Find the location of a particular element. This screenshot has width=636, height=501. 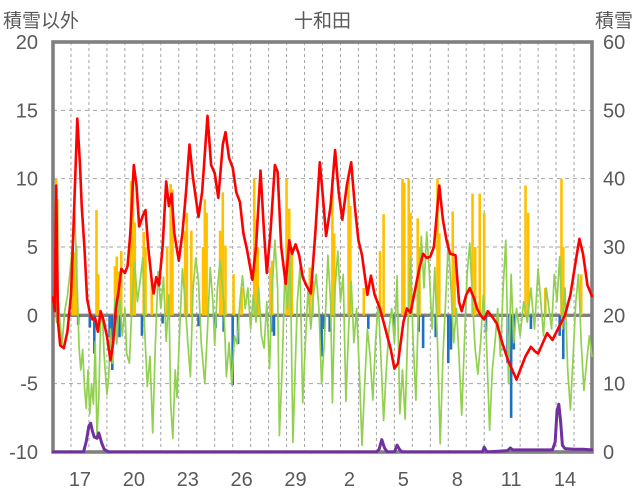

right-axis-tick: 50 is located at coordinates (614, 111).